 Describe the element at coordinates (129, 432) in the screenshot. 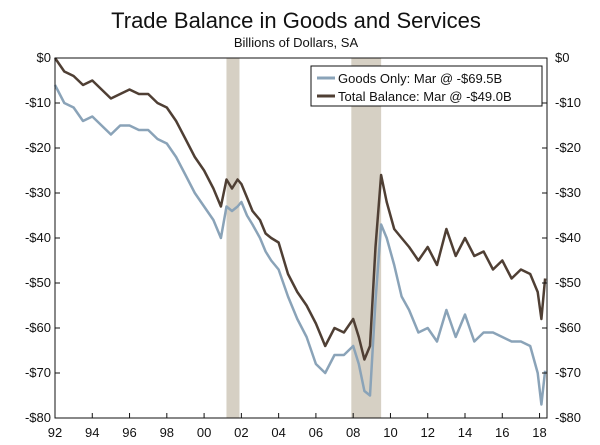

I see `x-tick-label-2: 96` at that location.